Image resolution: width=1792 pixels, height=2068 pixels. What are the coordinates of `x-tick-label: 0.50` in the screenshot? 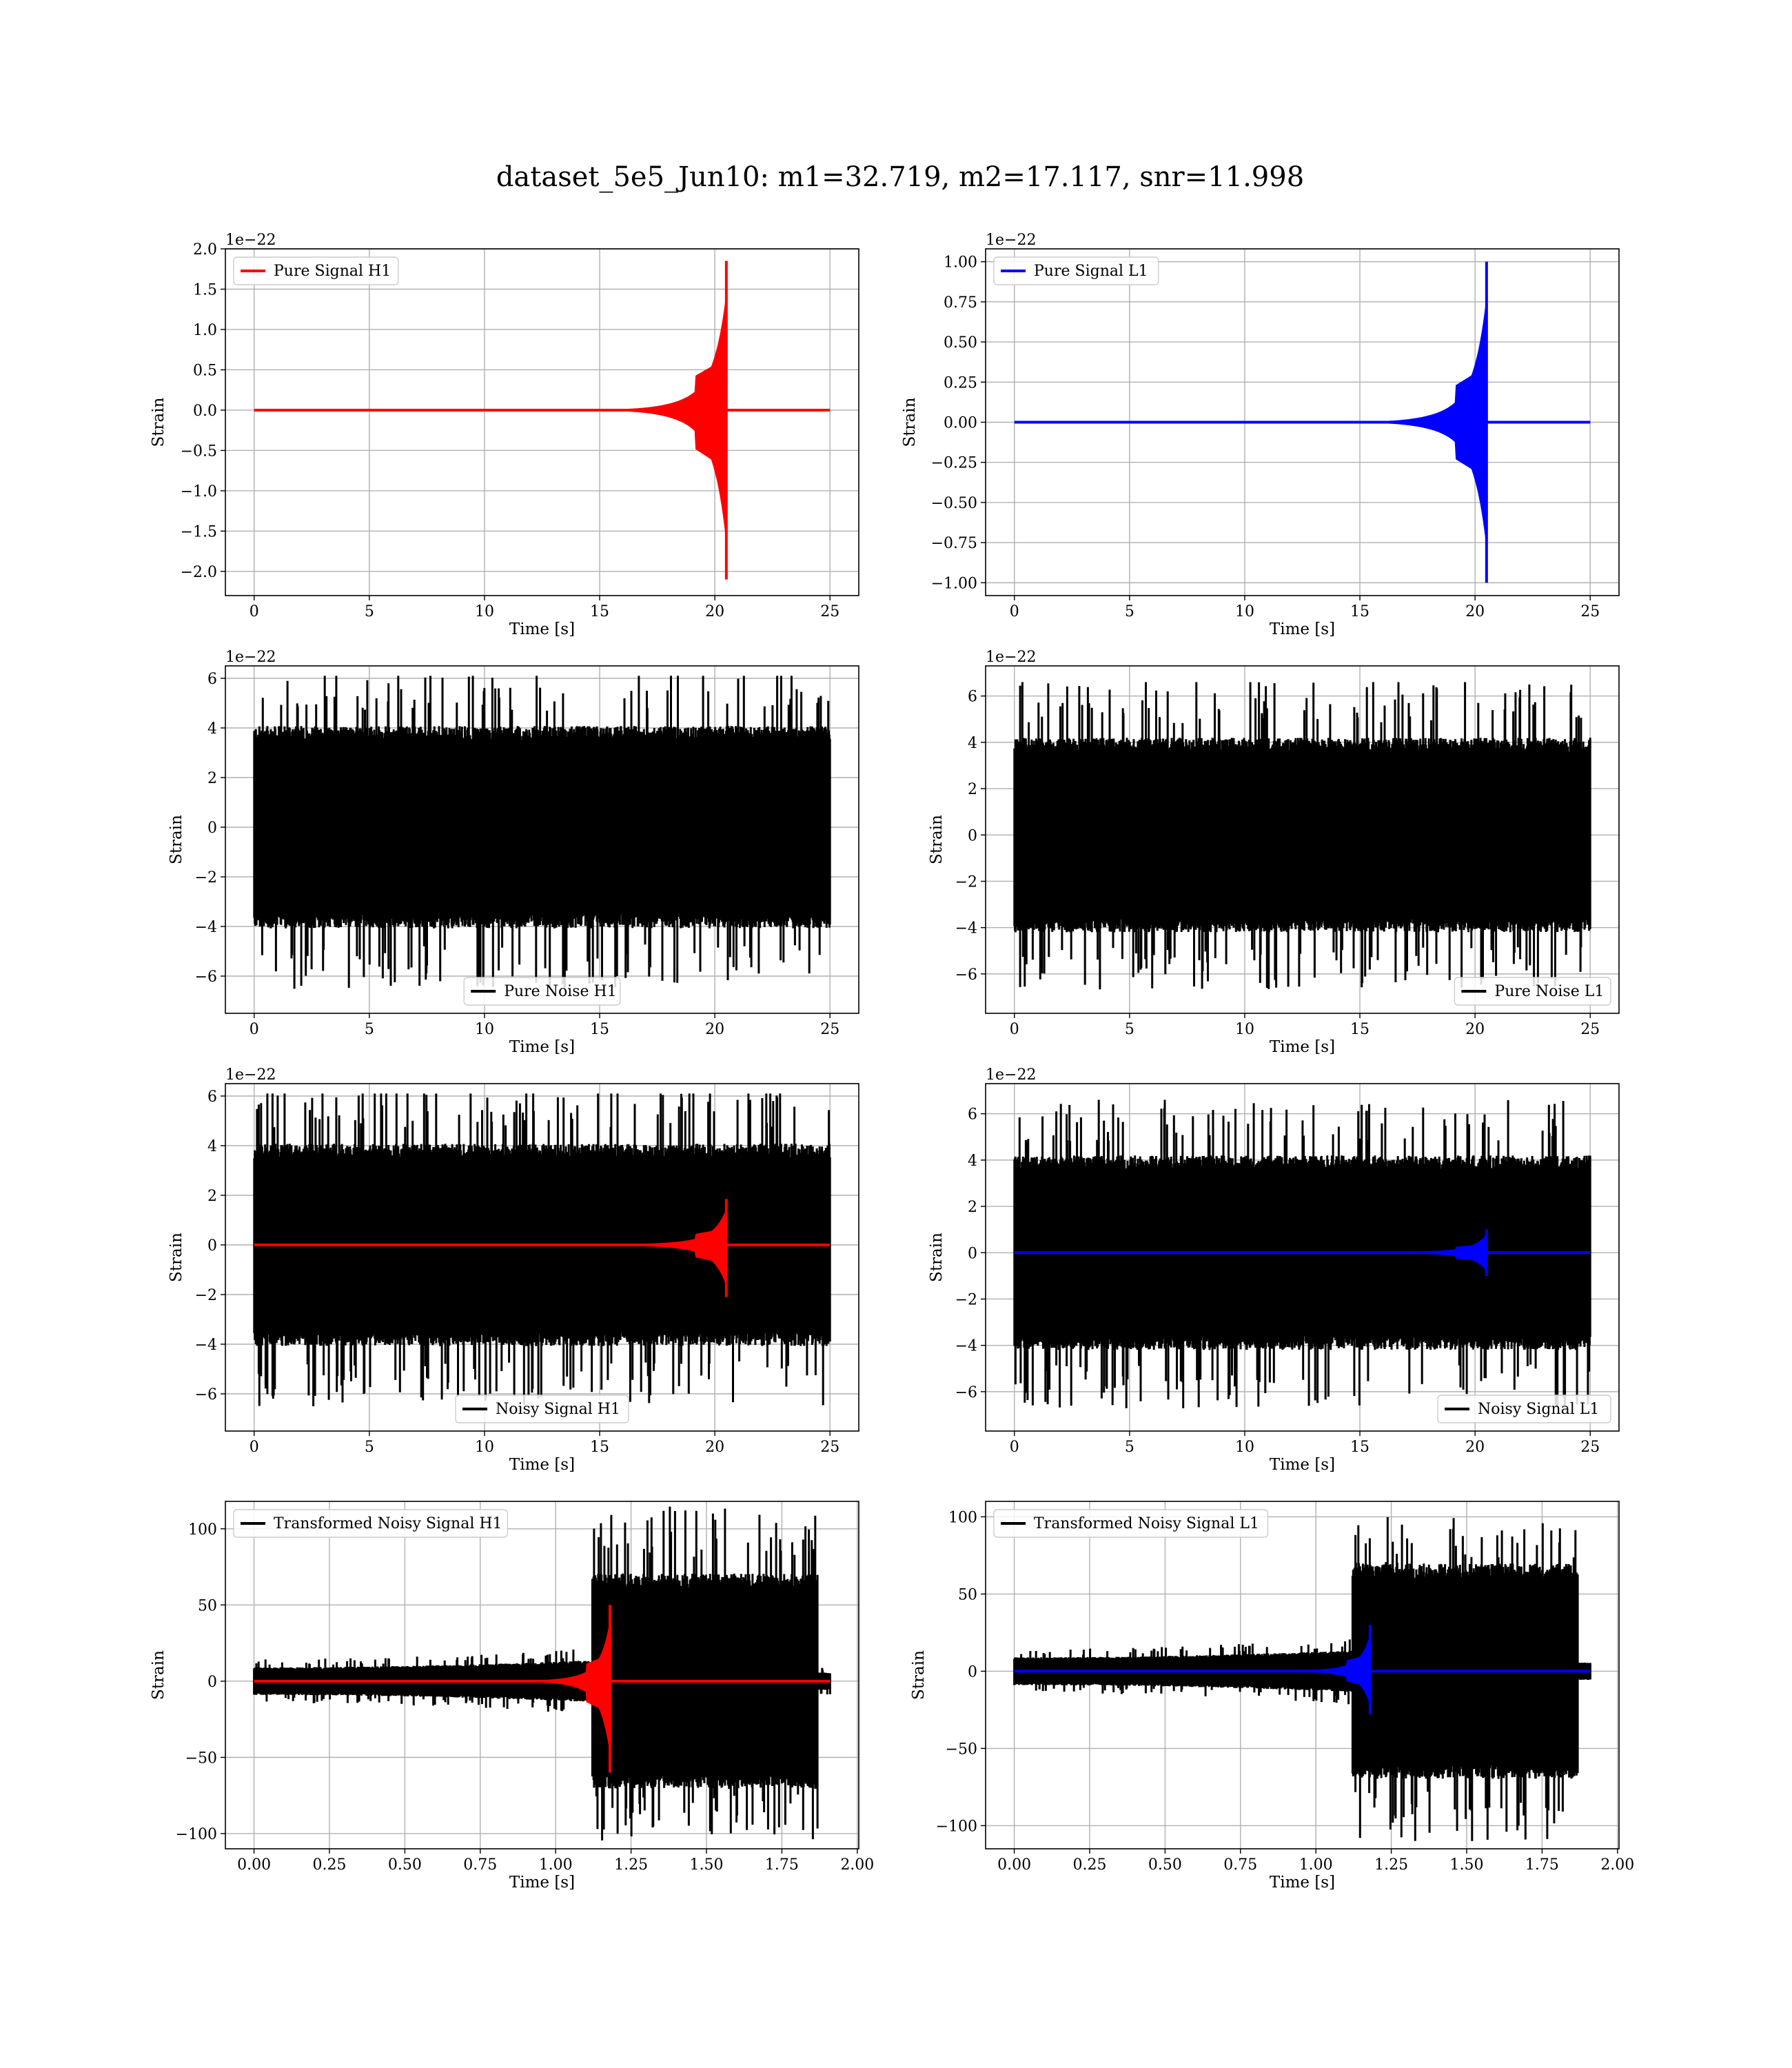 It's located at (1165, 1865).